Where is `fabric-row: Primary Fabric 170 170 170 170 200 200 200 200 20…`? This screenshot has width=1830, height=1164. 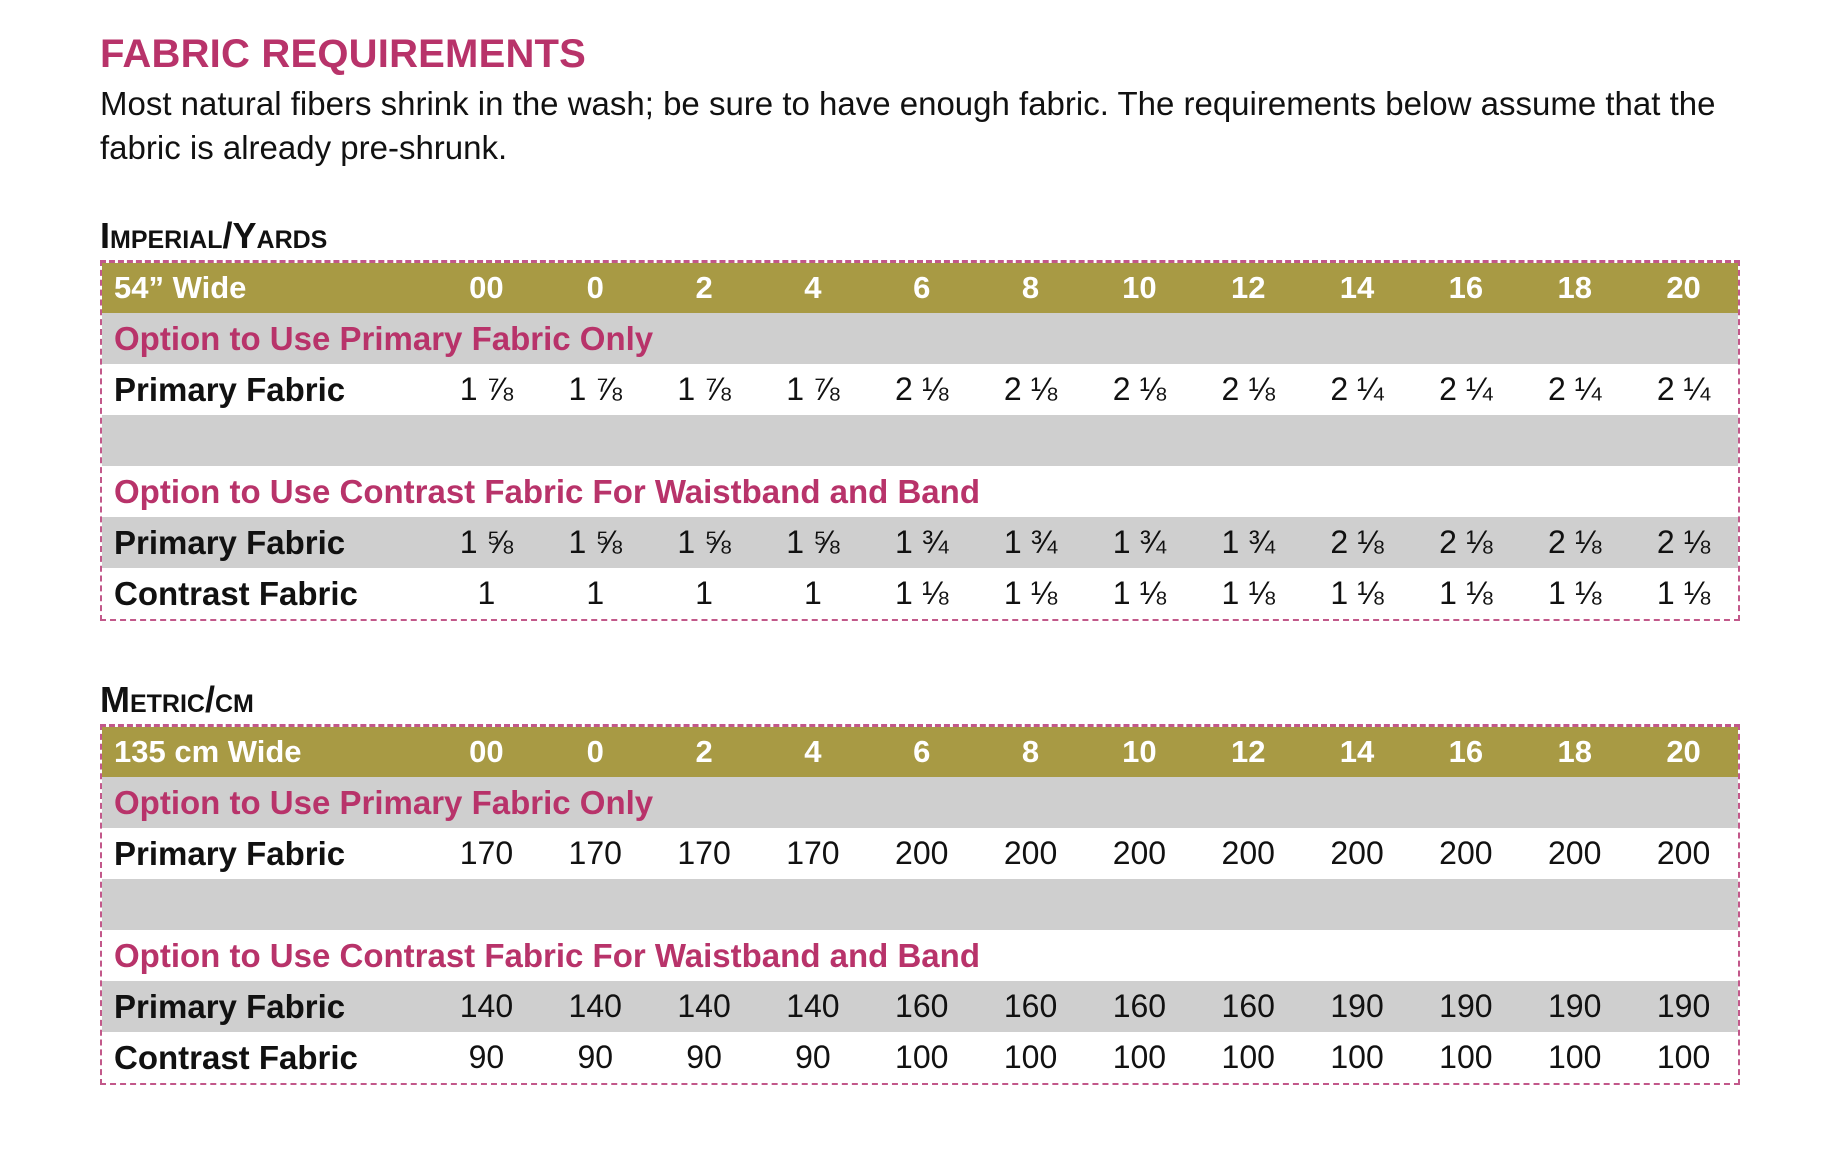 fabric-row: Primary Fabric 170 170 170 170 200 200 200 200 20… is located at coordinates (920, 853).